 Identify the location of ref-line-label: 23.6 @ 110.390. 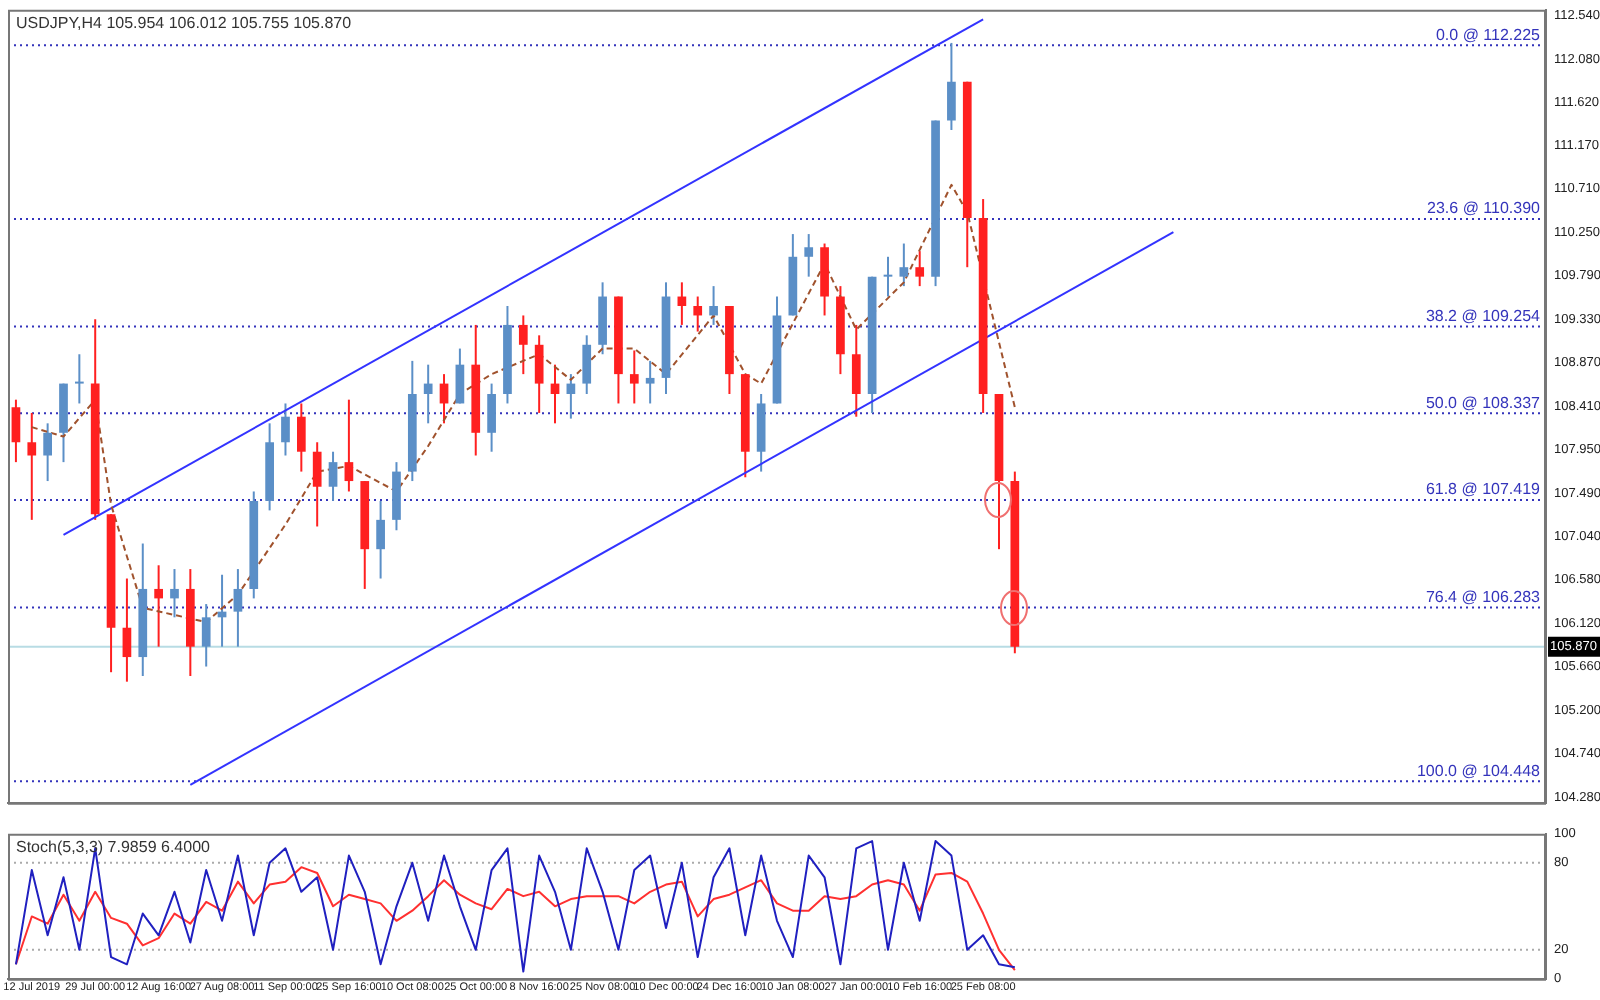
(1484, 208).